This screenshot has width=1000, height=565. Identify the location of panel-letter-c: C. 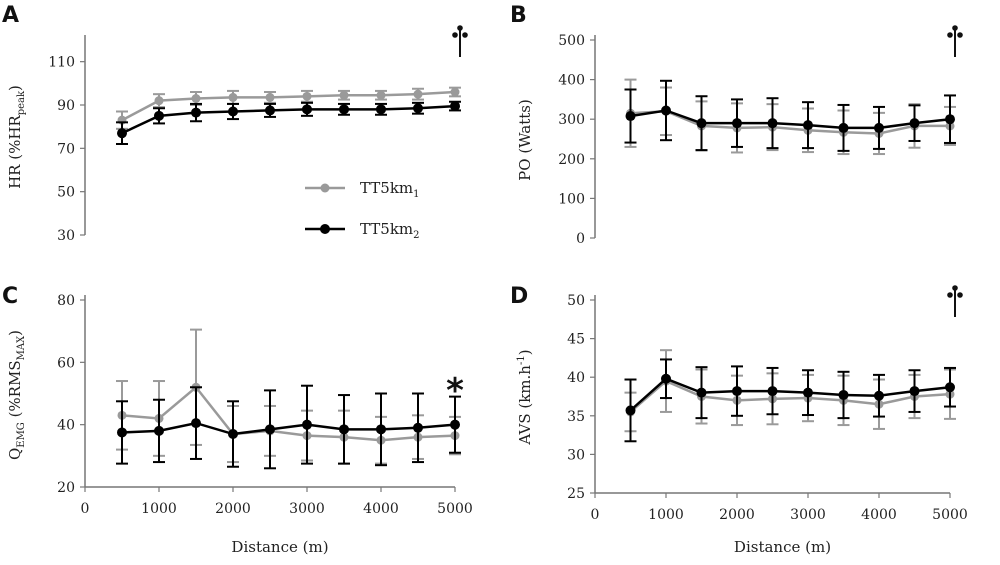
(10, 296).